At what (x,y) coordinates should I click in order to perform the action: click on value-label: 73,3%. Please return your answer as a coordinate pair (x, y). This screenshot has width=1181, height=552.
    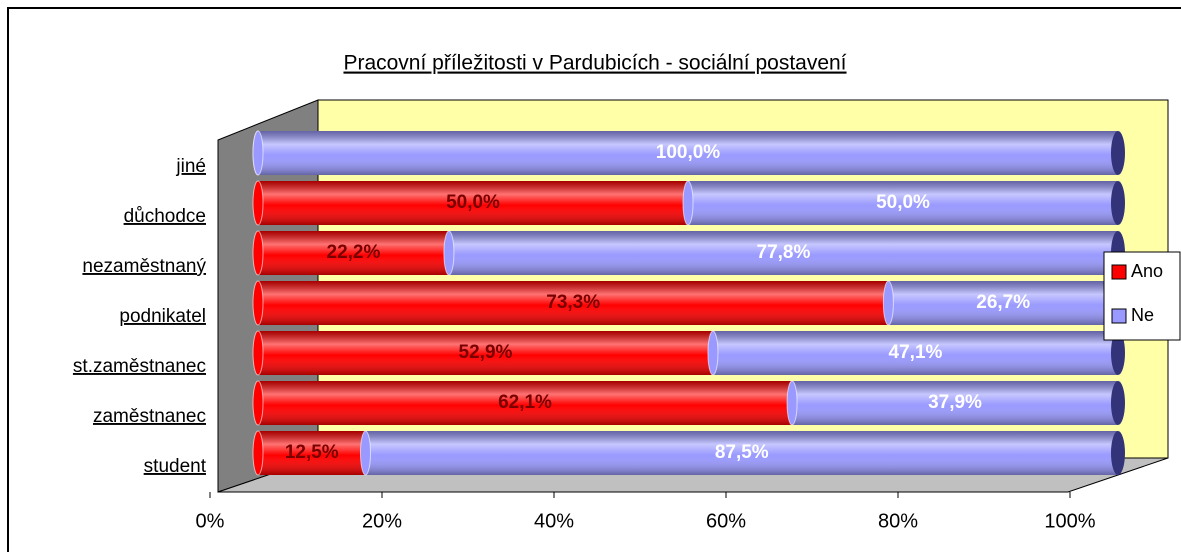
    Looking at the image, I should click on (573, 302).